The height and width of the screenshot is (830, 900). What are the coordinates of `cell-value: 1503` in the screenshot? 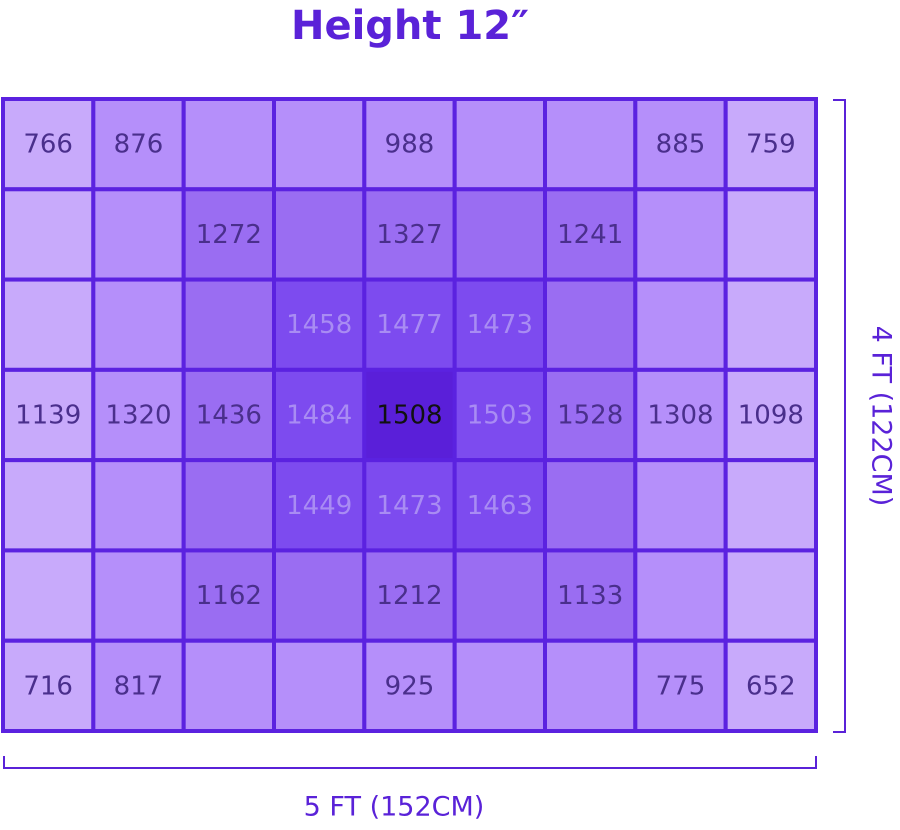 It's located at (500, 416).